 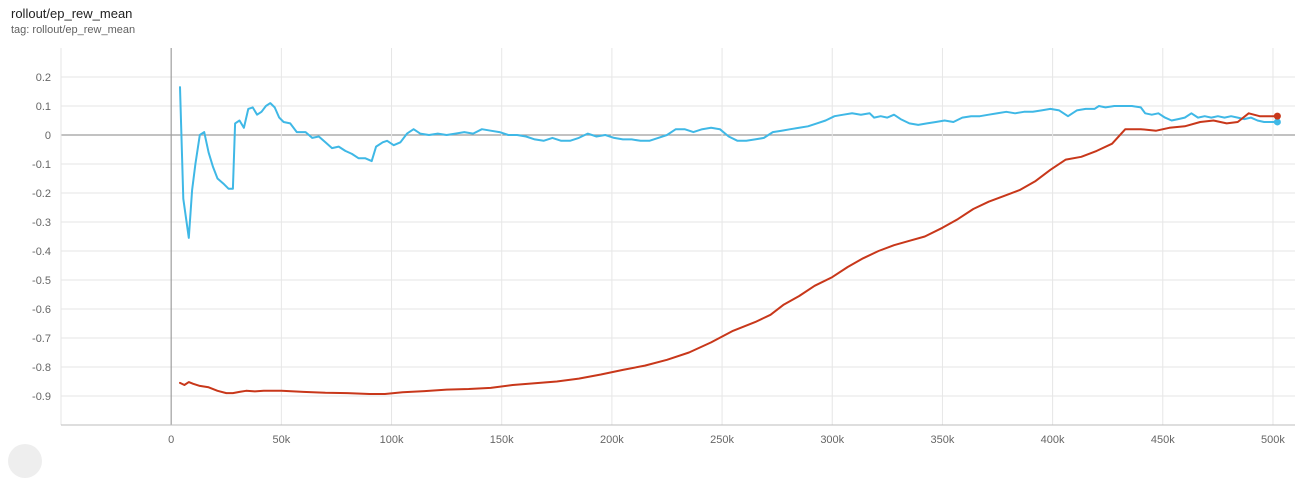 I want to click on y-tick-label: -0.1, so click(x=41, y=165).